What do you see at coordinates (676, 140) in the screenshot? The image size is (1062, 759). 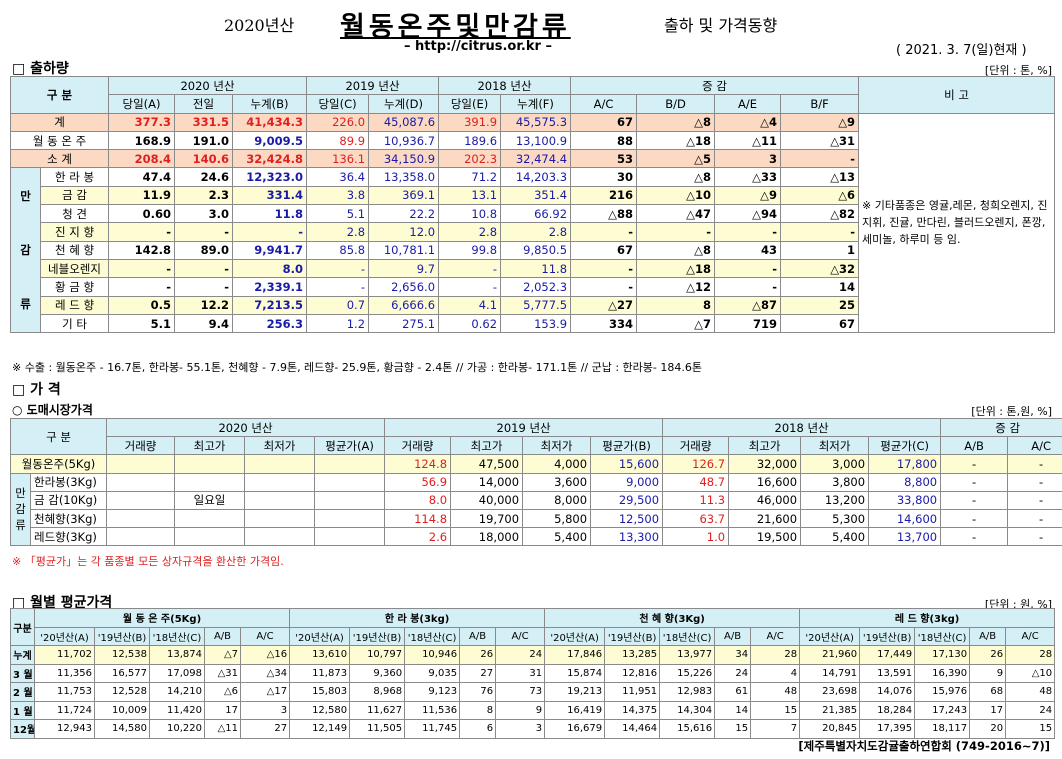 I see `data-cell: △18` at bounding box center [676, 140].